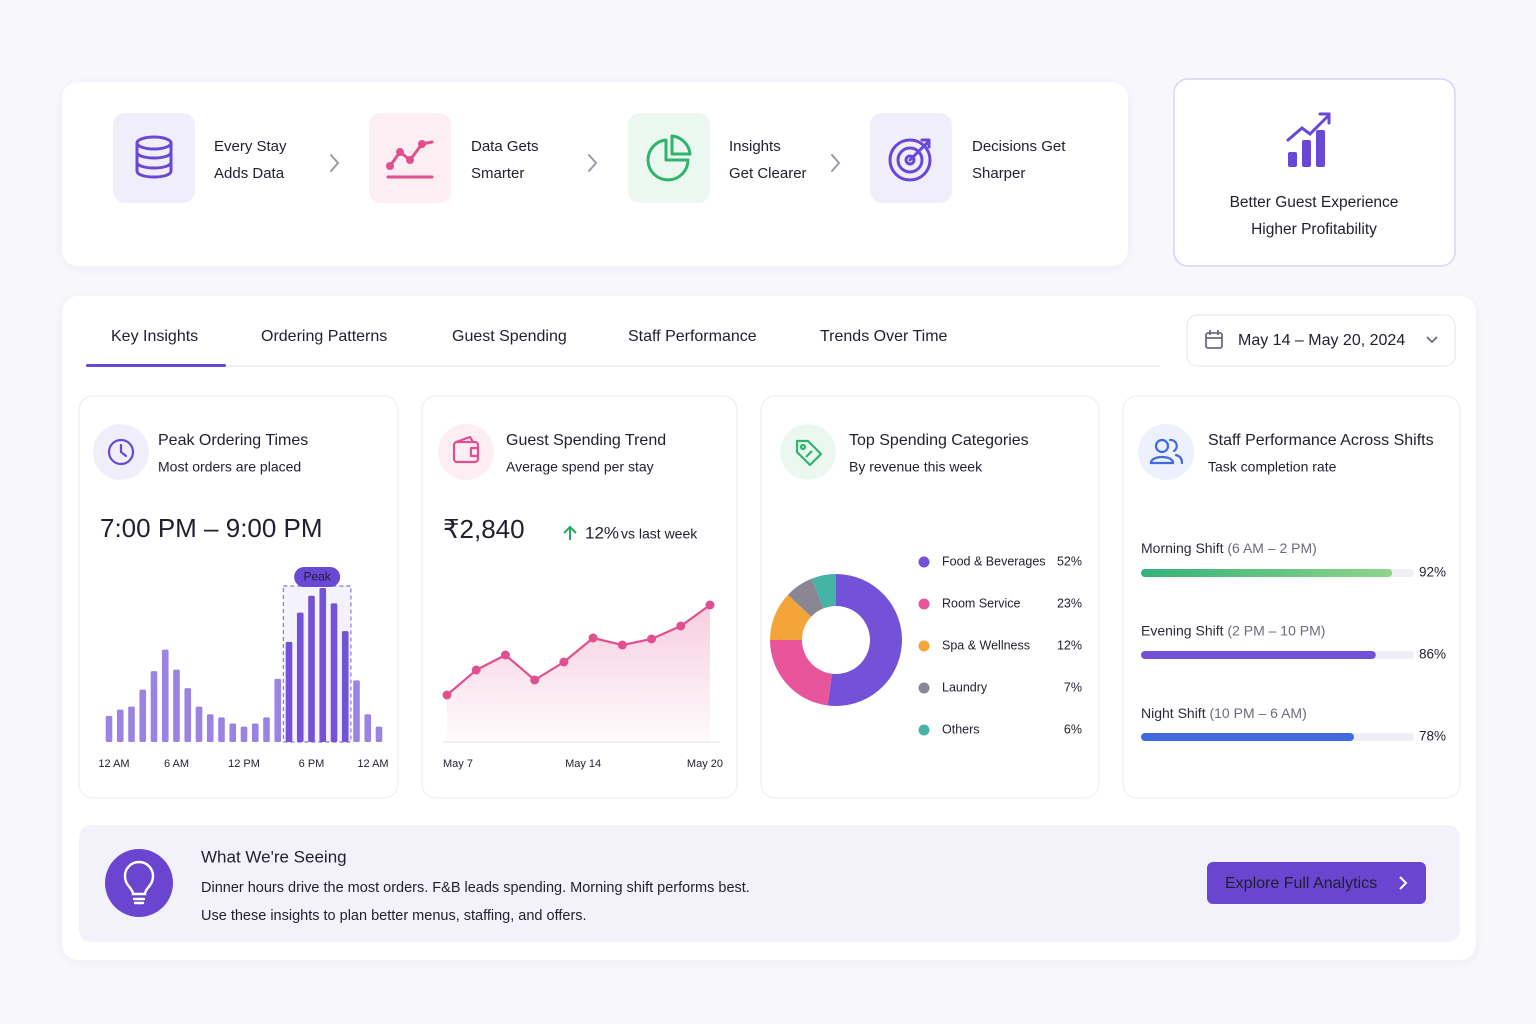 Image resolution: width=1536 pixels, height=1024 pixels. I want to click on insight-banner, so click(769, 883).